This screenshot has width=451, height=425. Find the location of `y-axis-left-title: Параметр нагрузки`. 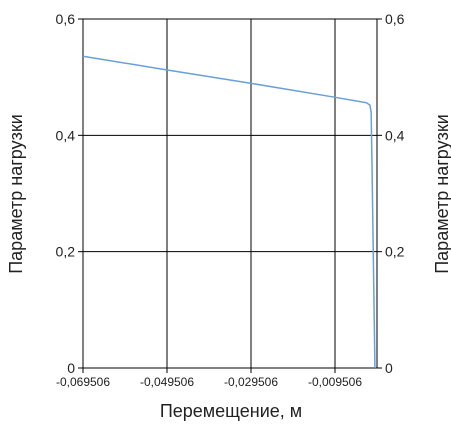

y-axis-left-title: Параметр нагрузки is located at coordinates (16, 194).